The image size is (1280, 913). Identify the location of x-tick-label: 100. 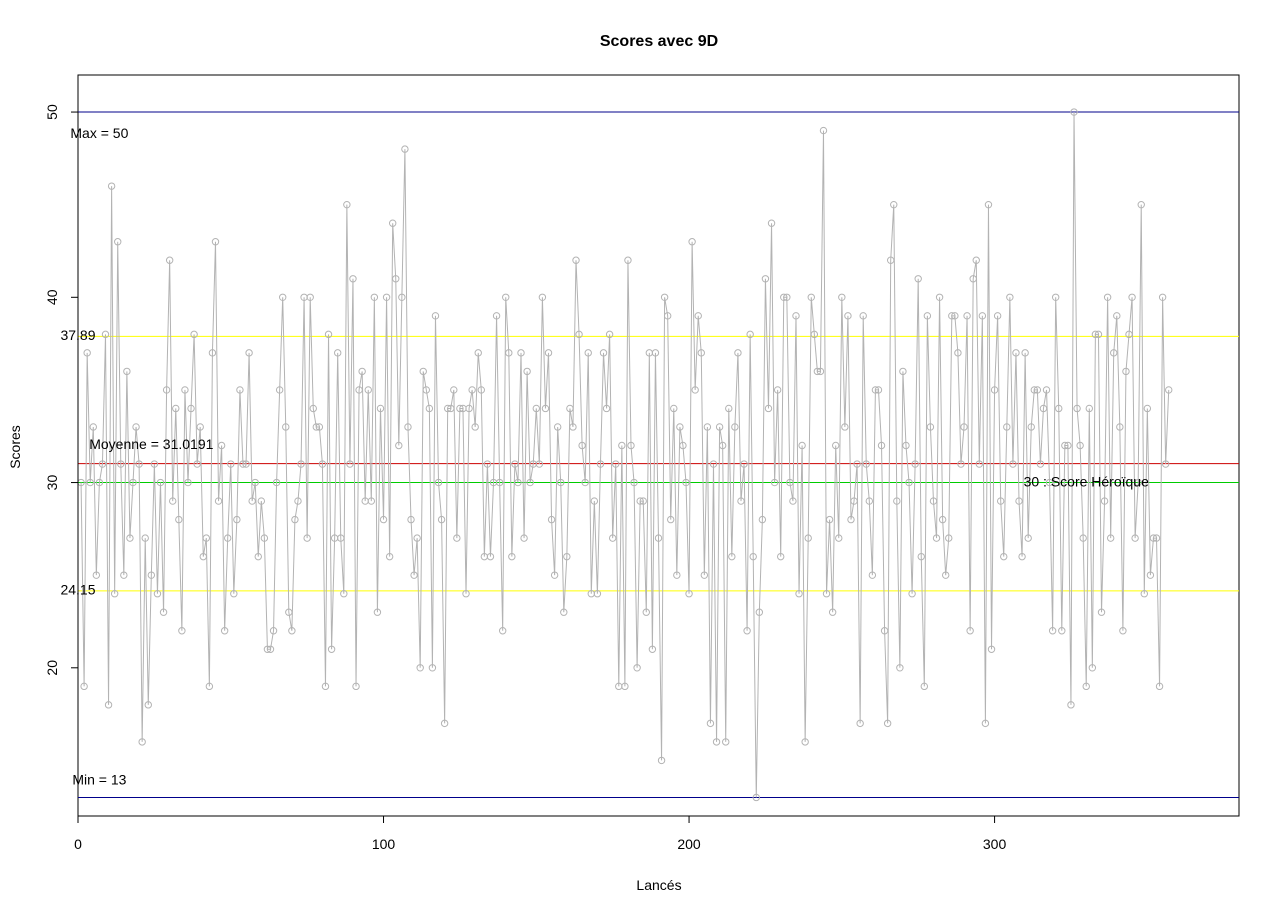
(384, 844).